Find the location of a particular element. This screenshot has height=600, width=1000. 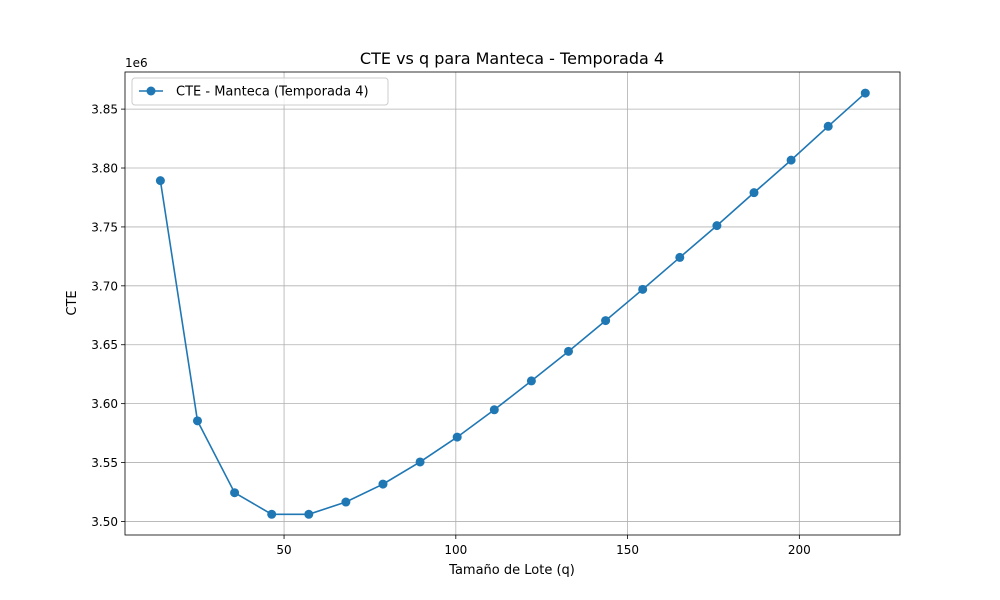

x-axis-ticks: 50 100 150 200 is located at coordinates (543, 546).